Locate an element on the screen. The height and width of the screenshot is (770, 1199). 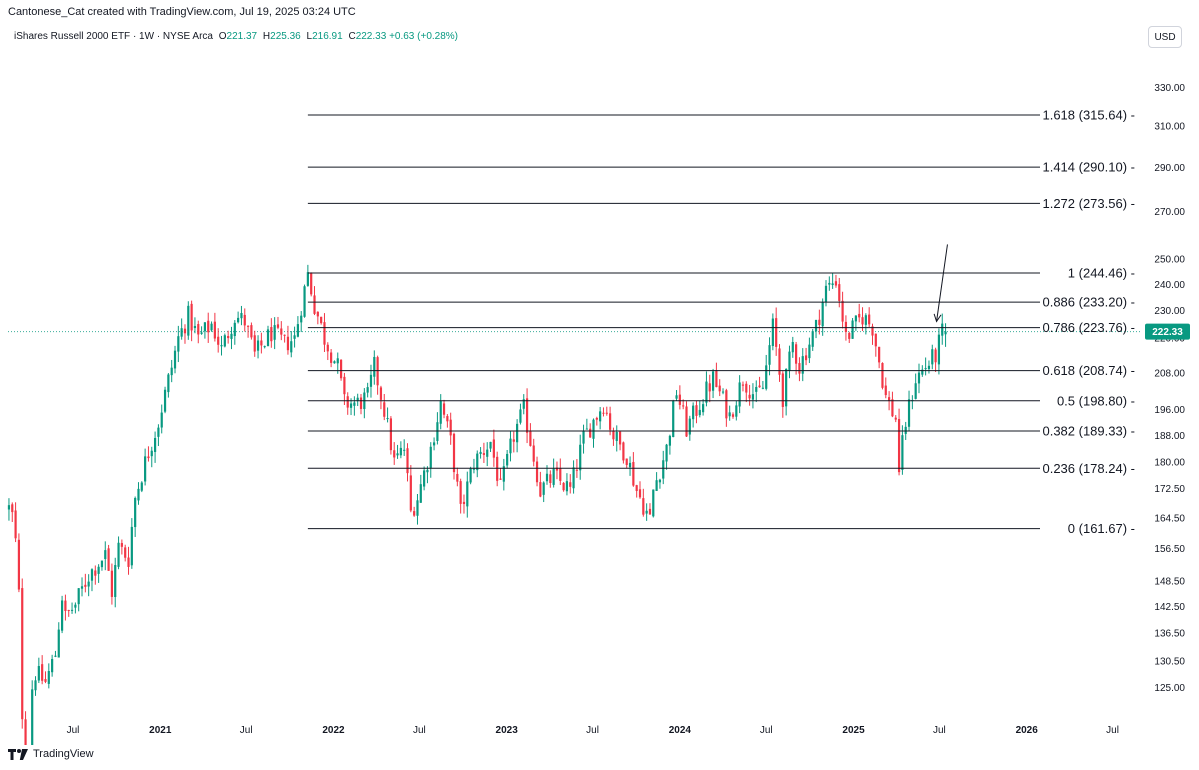
price-axis-tick: 250.00 is located at coordinates (1169, 260).